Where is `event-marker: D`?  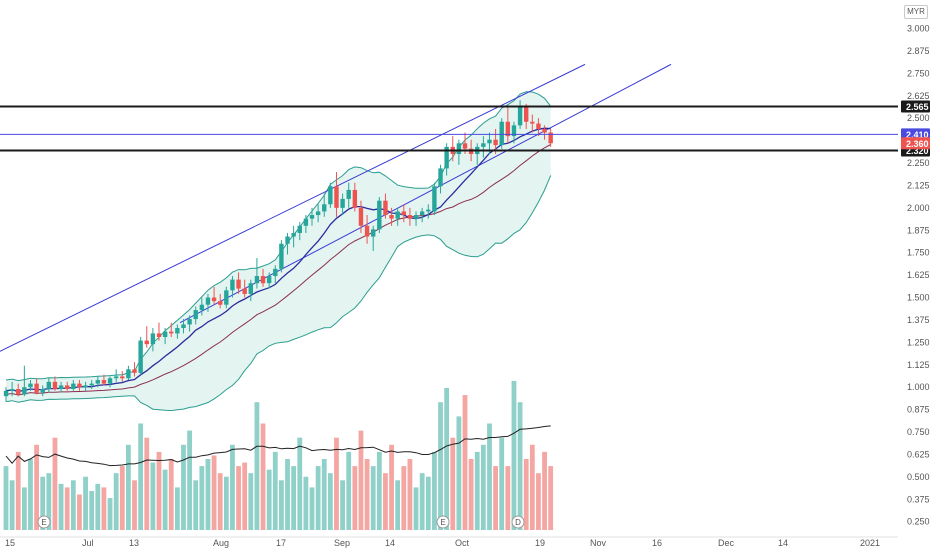
event-marker: D is located at coordinates (518, 522).